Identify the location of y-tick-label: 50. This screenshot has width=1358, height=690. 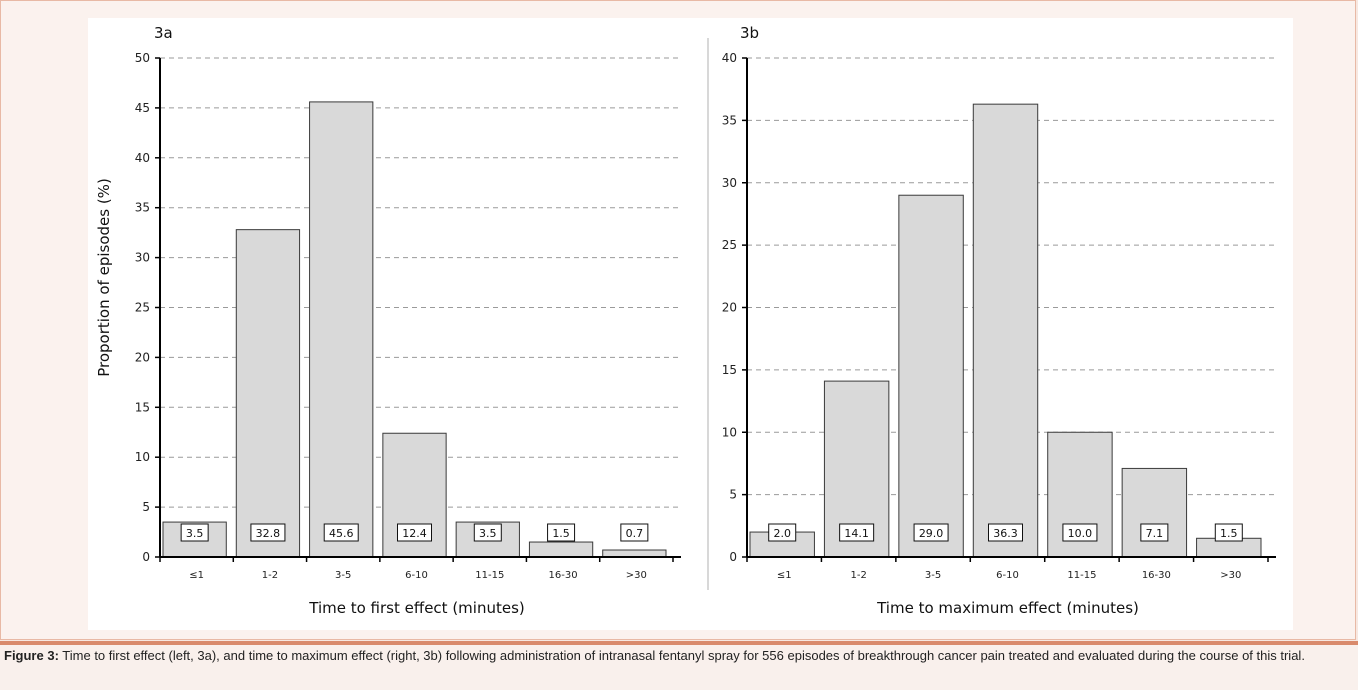
(142, 58).